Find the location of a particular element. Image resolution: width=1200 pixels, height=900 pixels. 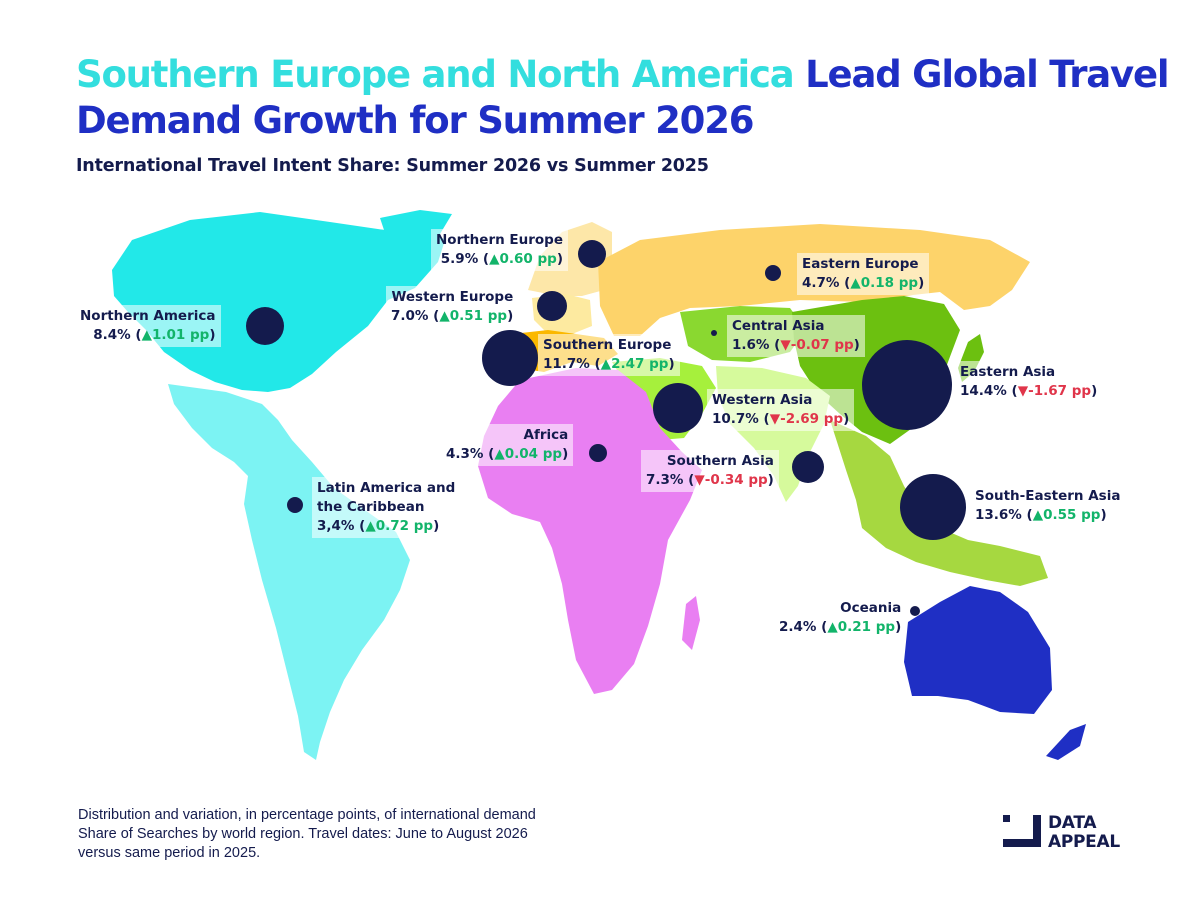

label-central-asia: Central Asia 1.6% (▼-0.07 pp) is located at coordinates (796, 336).